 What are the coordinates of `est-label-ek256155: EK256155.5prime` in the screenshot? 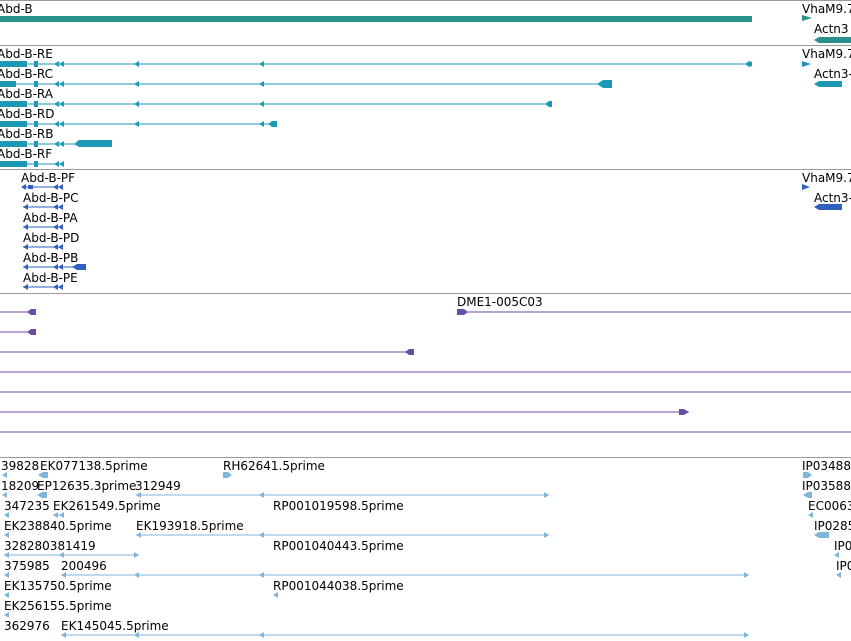 It's located at (58, 606).